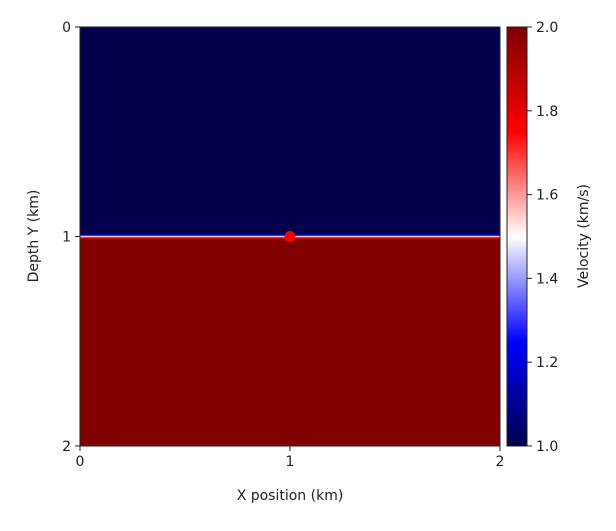 This screenshot has width=616, height=531. I want to click on colorbar-tick-label: 1.4, so click(547, 279).